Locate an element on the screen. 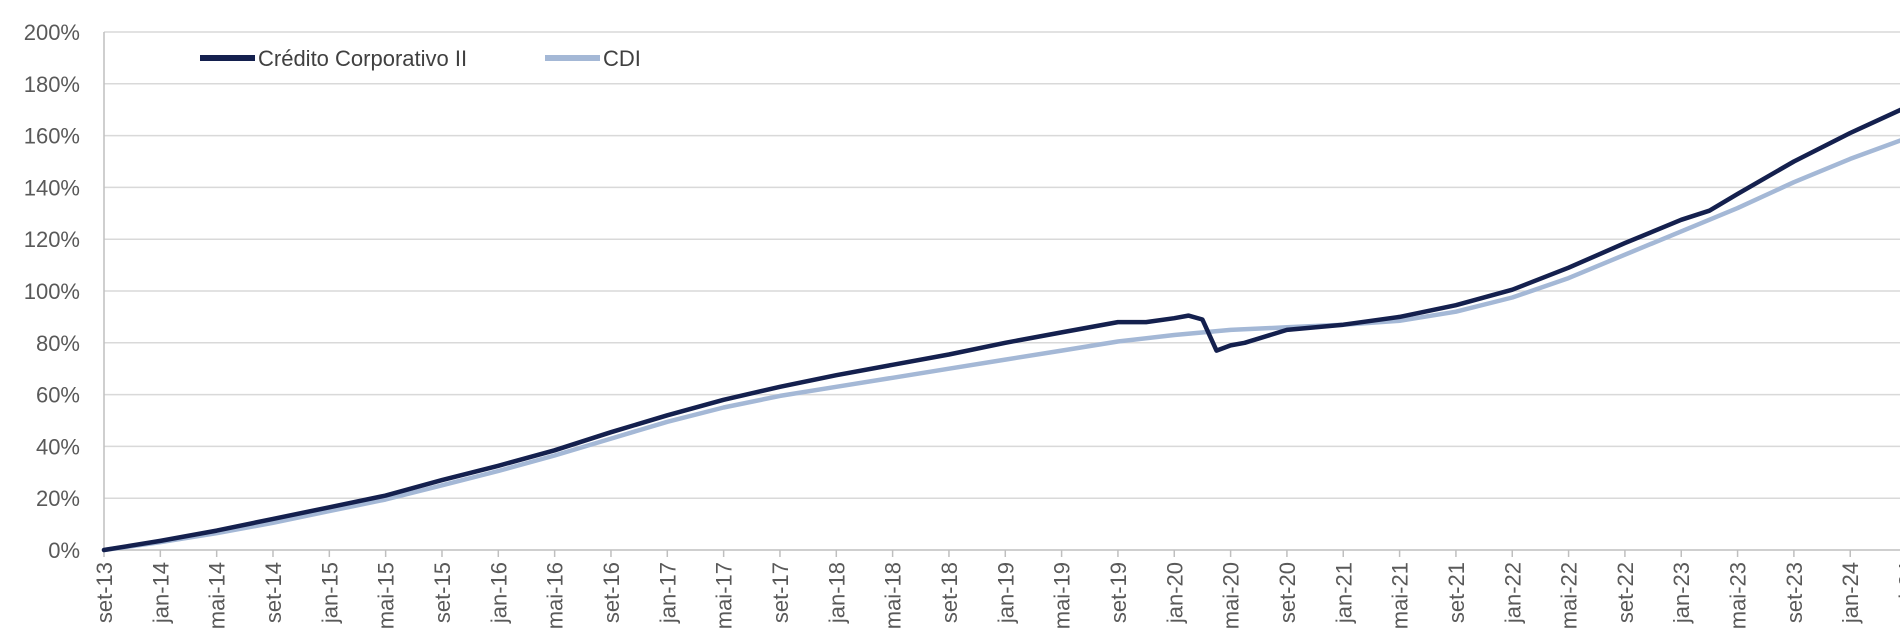  legend-label-cdi: CDI is located at coordinates (622, 58).